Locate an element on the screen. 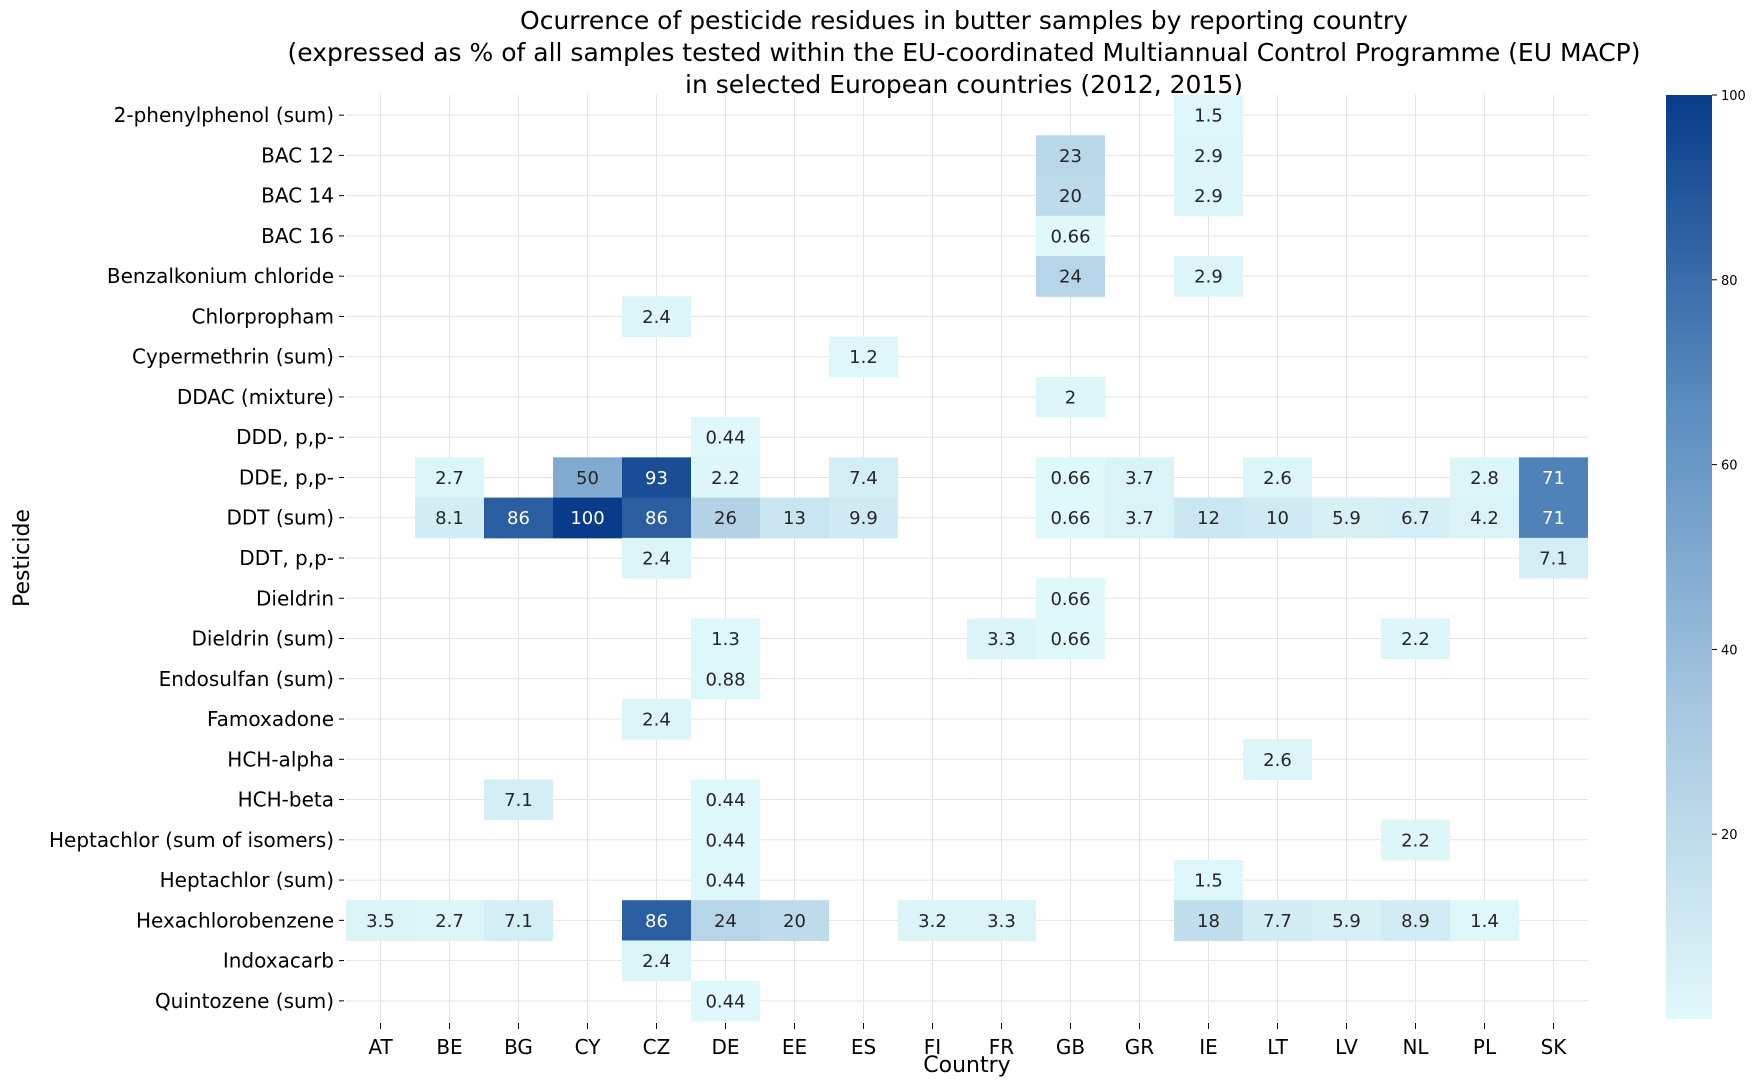 Image resolution: width=1754 pixels, height=1090 pixels. y-tick-label: BAC 12 is located at coordinates (297, 155).